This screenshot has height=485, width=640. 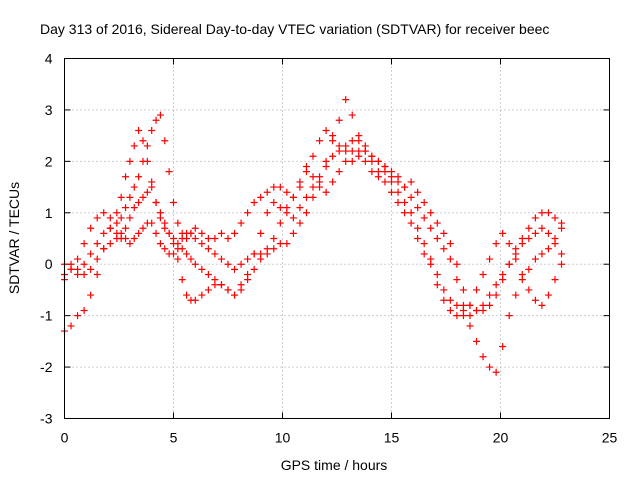 What do you see at coordinates (49, 59) in the screenshot?
I see `y-tick-label: 4` at bounding box center [49, 59].